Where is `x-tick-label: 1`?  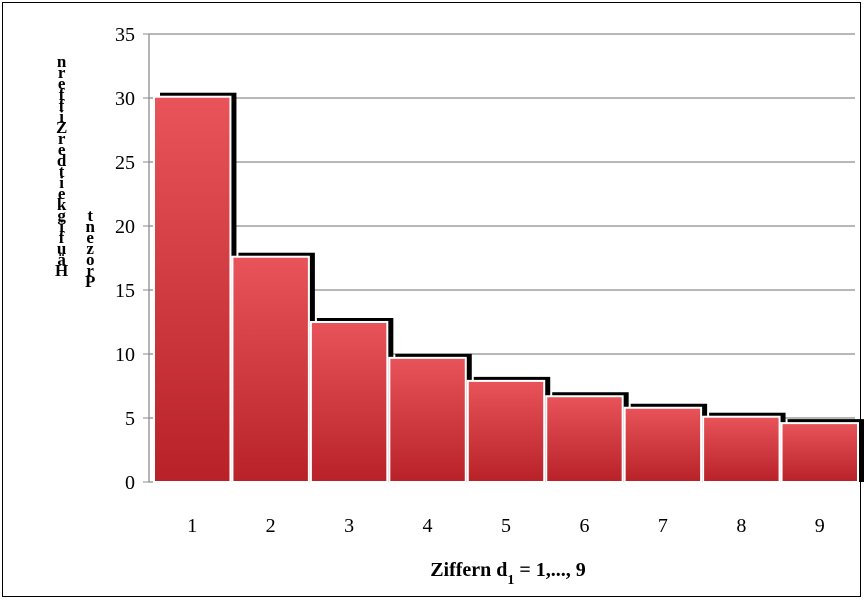 x-tick-label: 1 is located at coordinates (192, 526).